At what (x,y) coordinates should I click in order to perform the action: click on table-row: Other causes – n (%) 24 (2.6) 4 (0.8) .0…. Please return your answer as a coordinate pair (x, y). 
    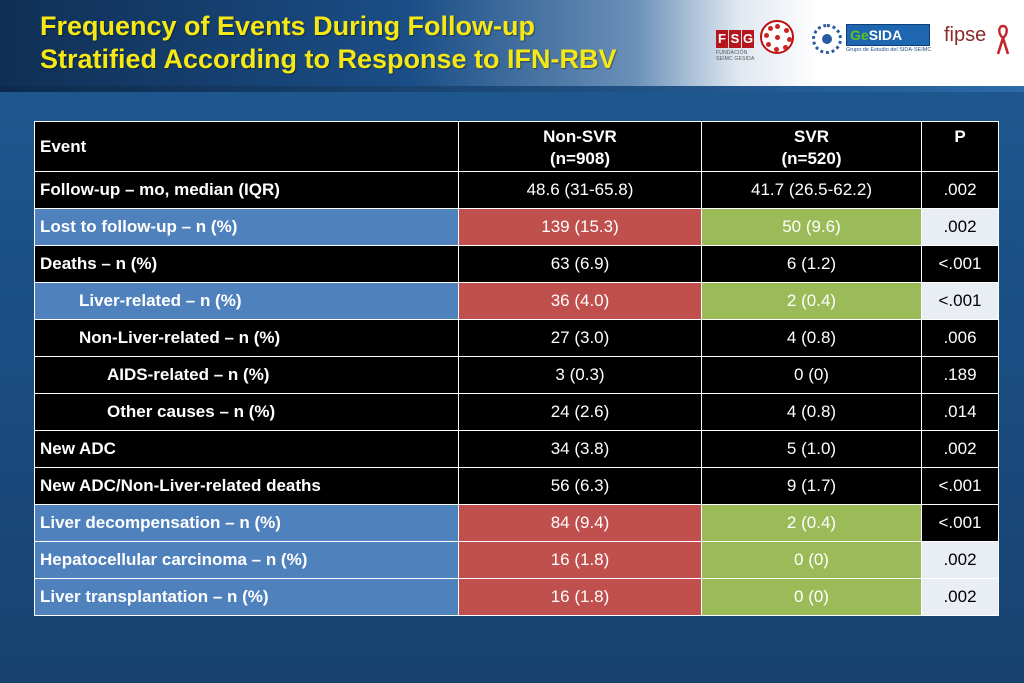
    Looking at the image, I should click on (516, 412).